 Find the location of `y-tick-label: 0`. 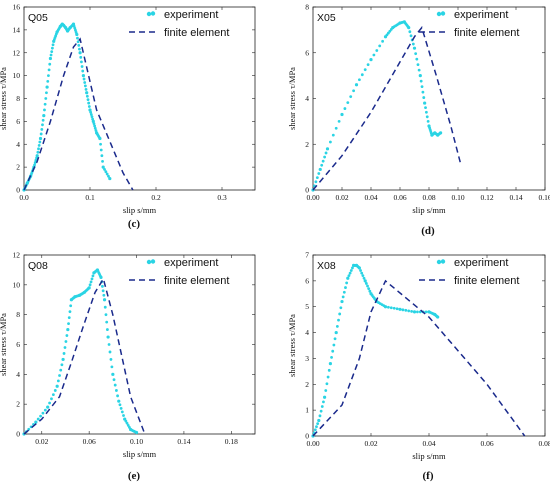

y-tick-label: 0 is located at coordinates (307, 190).